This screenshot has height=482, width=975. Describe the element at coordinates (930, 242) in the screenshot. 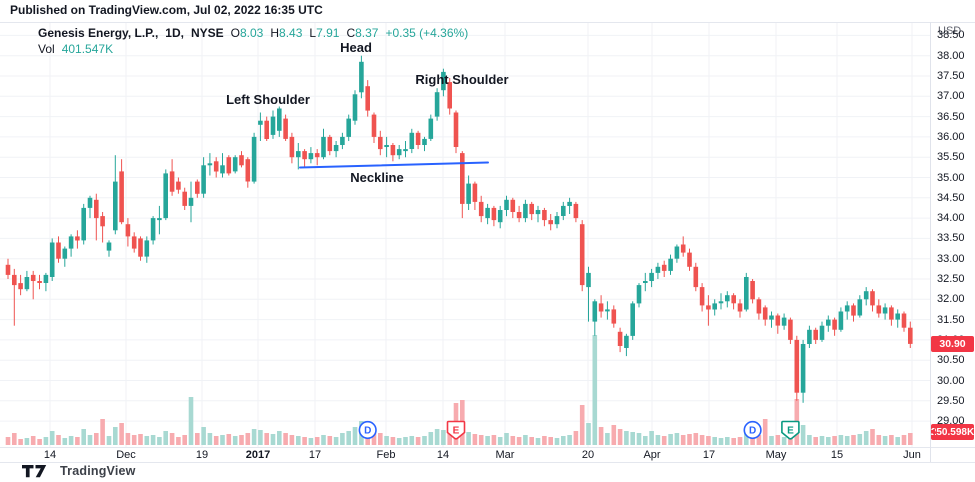

I see `price-axis-border` at that location.